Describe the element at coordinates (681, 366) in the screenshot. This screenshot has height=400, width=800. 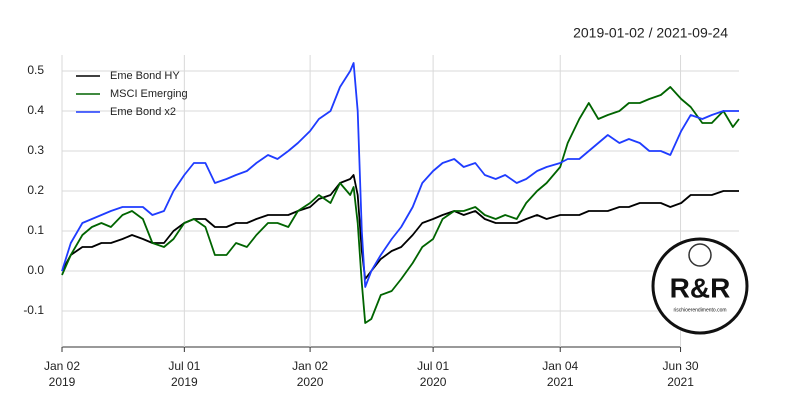
I see `x-tick-label: Jun 30` at that location.